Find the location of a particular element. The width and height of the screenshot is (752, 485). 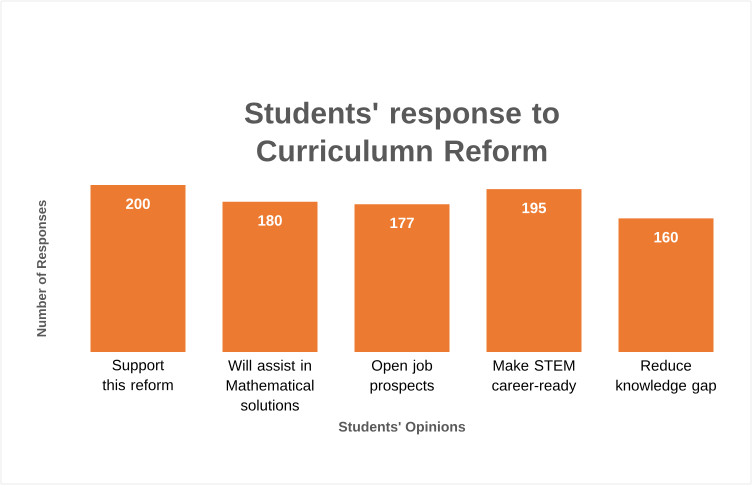

x-axis-title: Students' Opinions is located at coordinates (402, 427).